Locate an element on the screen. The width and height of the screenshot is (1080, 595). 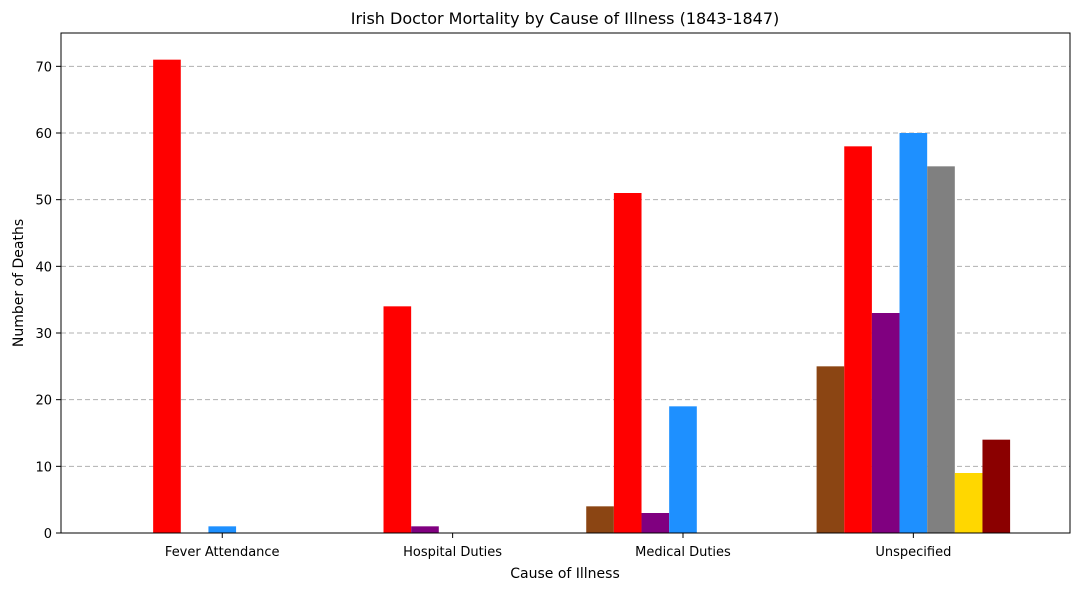
y-tick-label: 30 is located at coordinates (43, 334).